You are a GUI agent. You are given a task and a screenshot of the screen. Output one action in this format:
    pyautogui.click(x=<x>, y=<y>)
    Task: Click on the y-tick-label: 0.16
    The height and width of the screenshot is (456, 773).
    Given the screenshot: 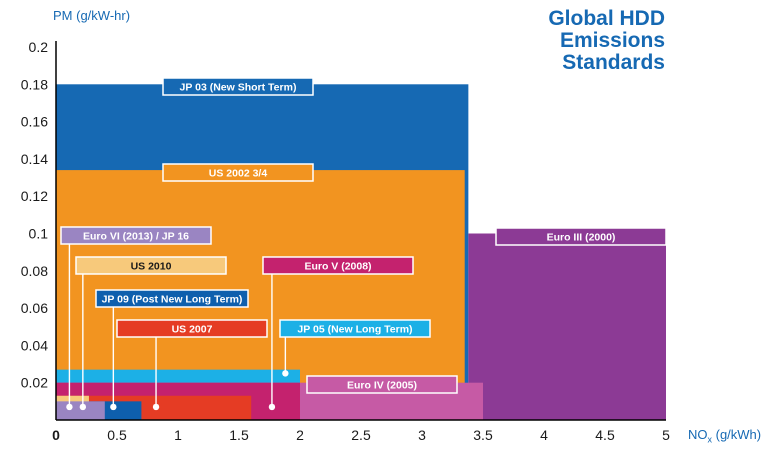 What is the action you would take?
    pyautogui.click(x=34, y=122)
    